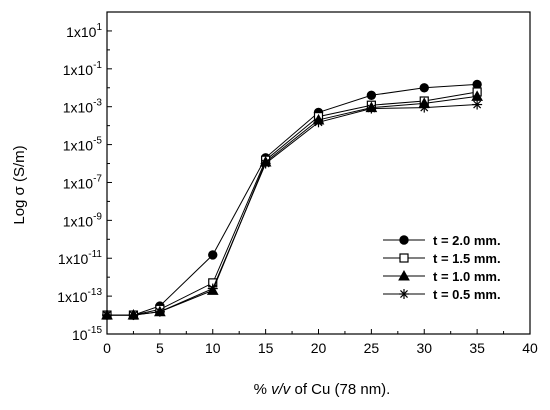  I want to click on legend-entry: t = 1.5 mm., so click(442, 258).